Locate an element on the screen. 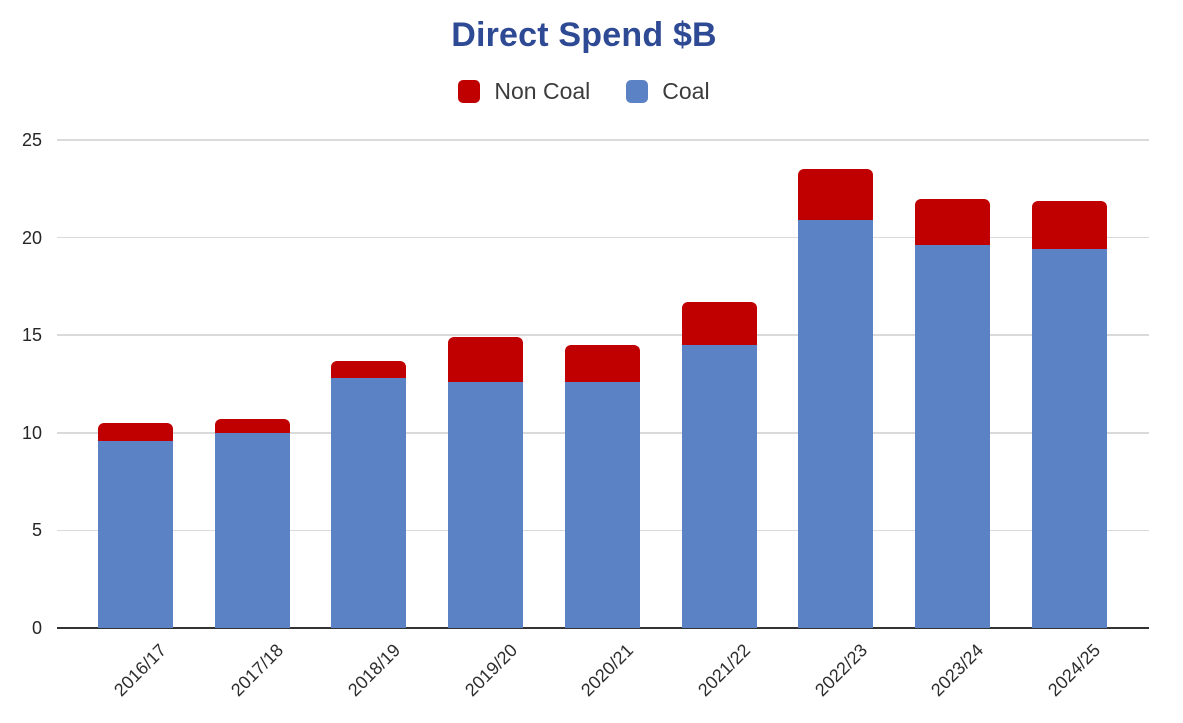  x-axis-label-2020-21: 2020/21 is located at coordinates (607, 670).